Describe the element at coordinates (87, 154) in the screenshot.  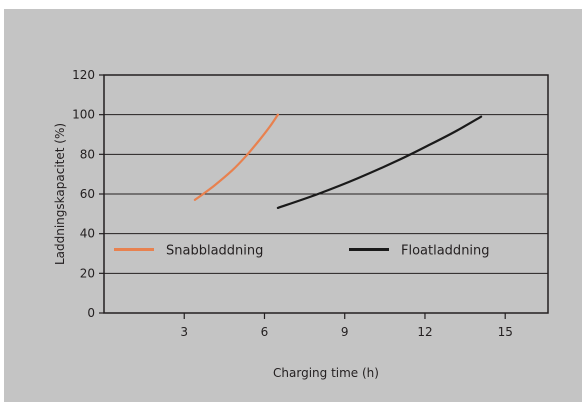
I see `y-tick-label-80: 80` at that location.